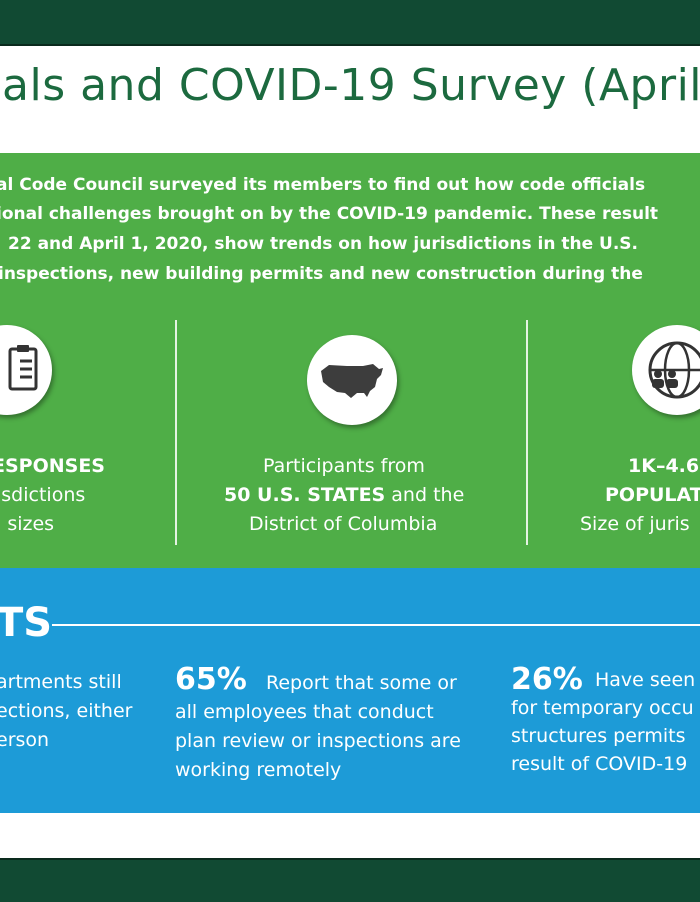  Describe the element at coordinates (344, 466) in the screenshot. I see `stat-middle-line-1: Participants from` at that location.